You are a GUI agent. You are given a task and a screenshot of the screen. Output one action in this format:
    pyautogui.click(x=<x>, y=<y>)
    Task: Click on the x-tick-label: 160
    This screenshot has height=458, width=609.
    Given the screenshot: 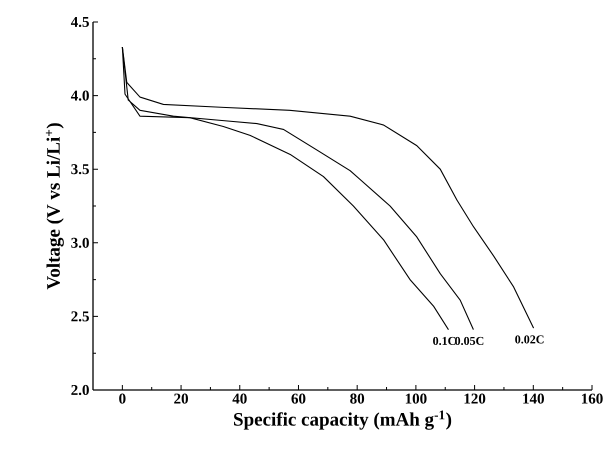 What is the action you would take?
    pyautogui.click(x=592, y=399)
    